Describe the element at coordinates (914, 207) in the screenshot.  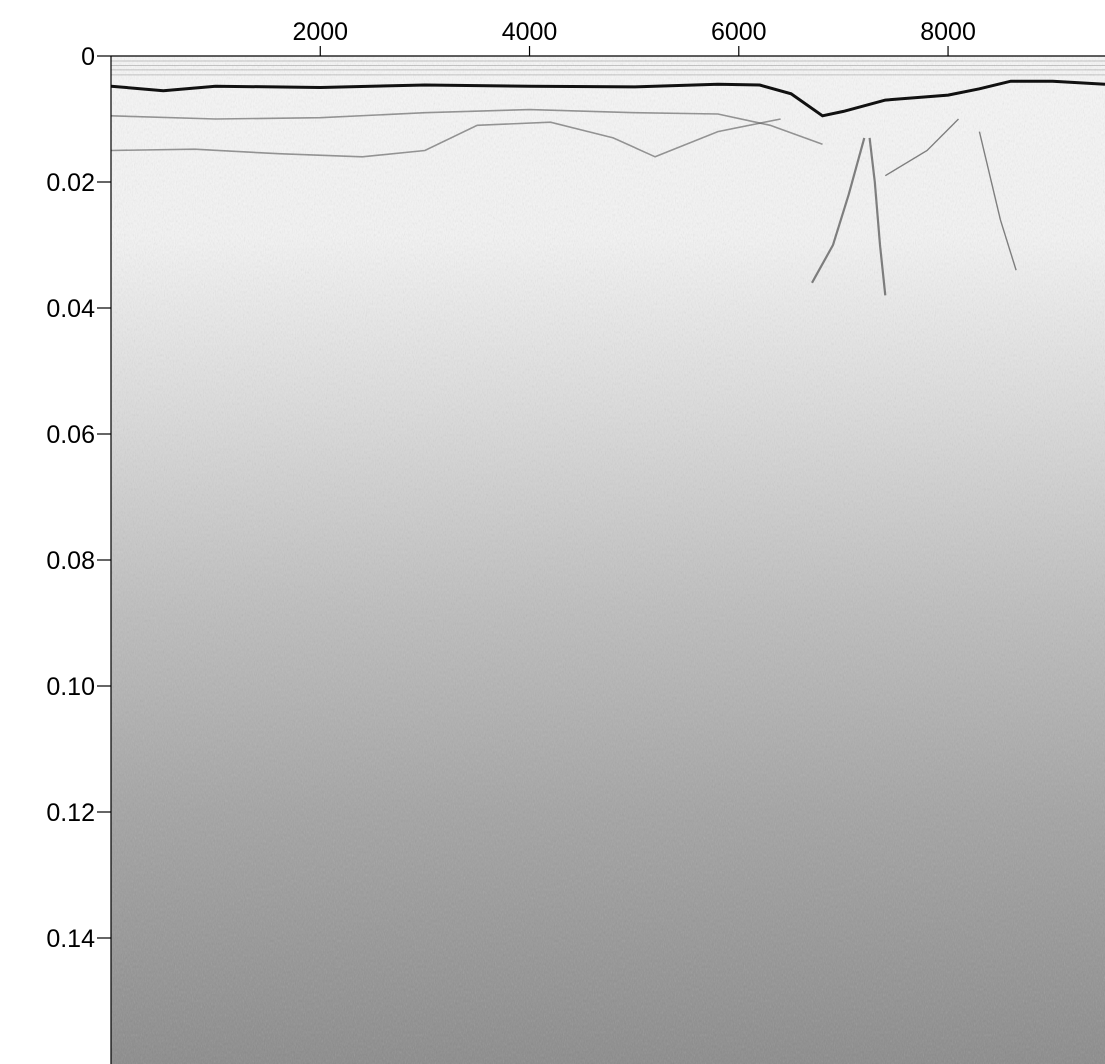
I see `diffraction-features` at that location.